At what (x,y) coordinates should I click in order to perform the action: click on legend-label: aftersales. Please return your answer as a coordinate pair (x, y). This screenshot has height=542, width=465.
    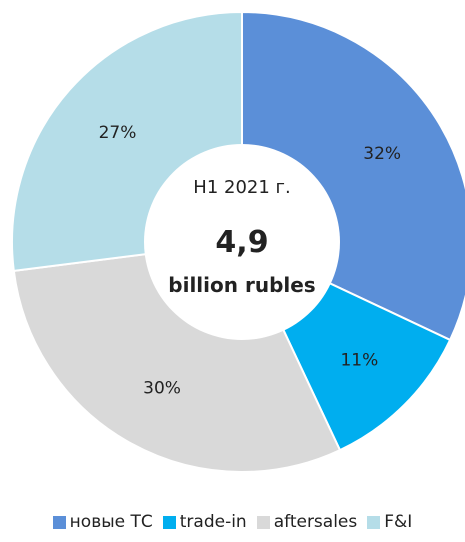
    Looking at the image, I should click on (315, 522).